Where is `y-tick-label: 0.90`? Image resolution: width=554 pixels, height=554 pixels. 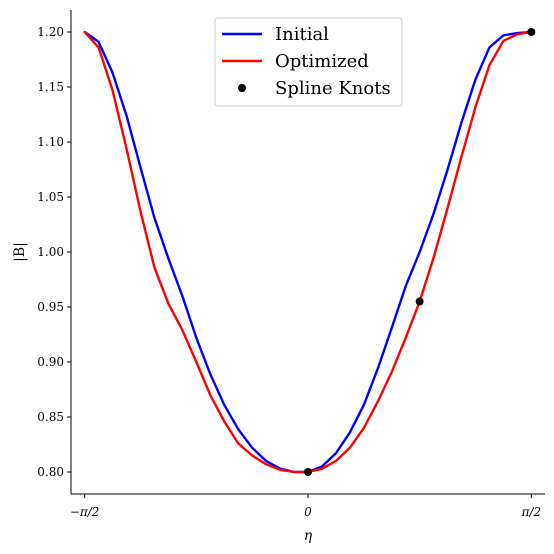 y-tick-label: 0.90 is located at coordinates (50, 362).